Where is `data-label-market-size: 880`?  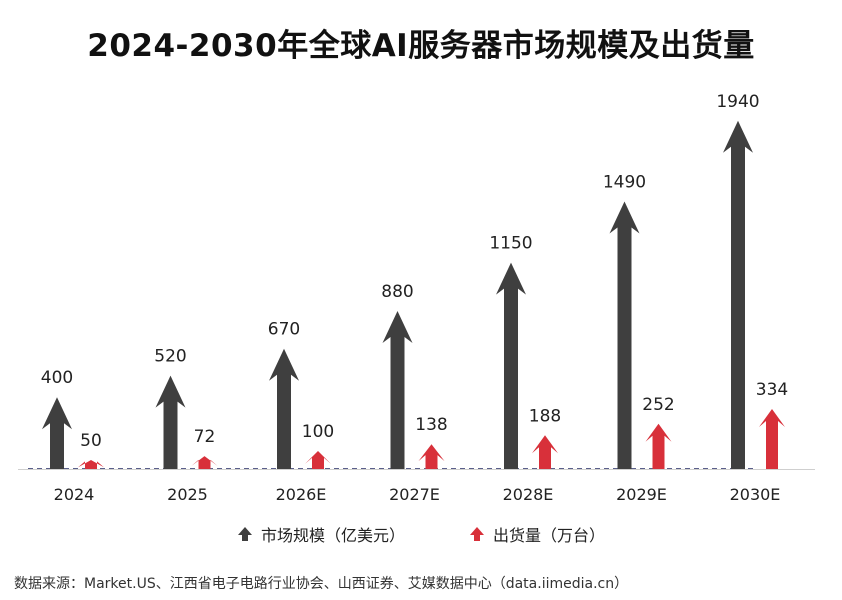
data-label-market-size: 880 is located at coordinates (397, 292).